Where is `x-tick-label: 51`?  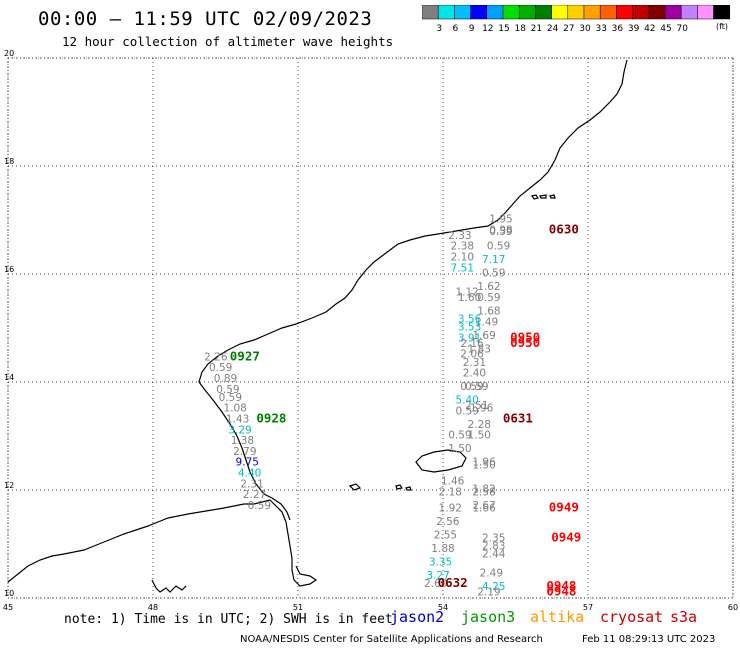
x-tick-label: 51 is located at coordinates (298, 607).